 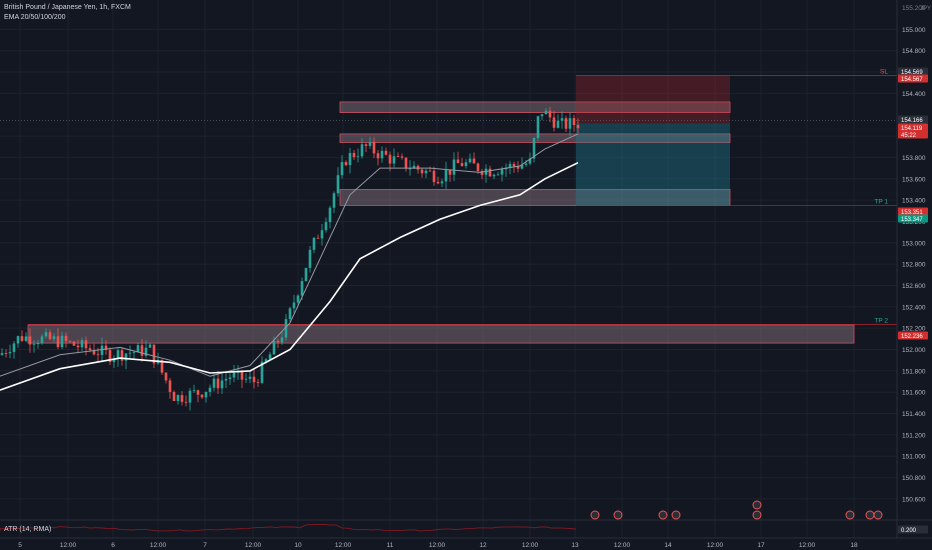 I want to click on atr-line, so click(x=288, y=528).